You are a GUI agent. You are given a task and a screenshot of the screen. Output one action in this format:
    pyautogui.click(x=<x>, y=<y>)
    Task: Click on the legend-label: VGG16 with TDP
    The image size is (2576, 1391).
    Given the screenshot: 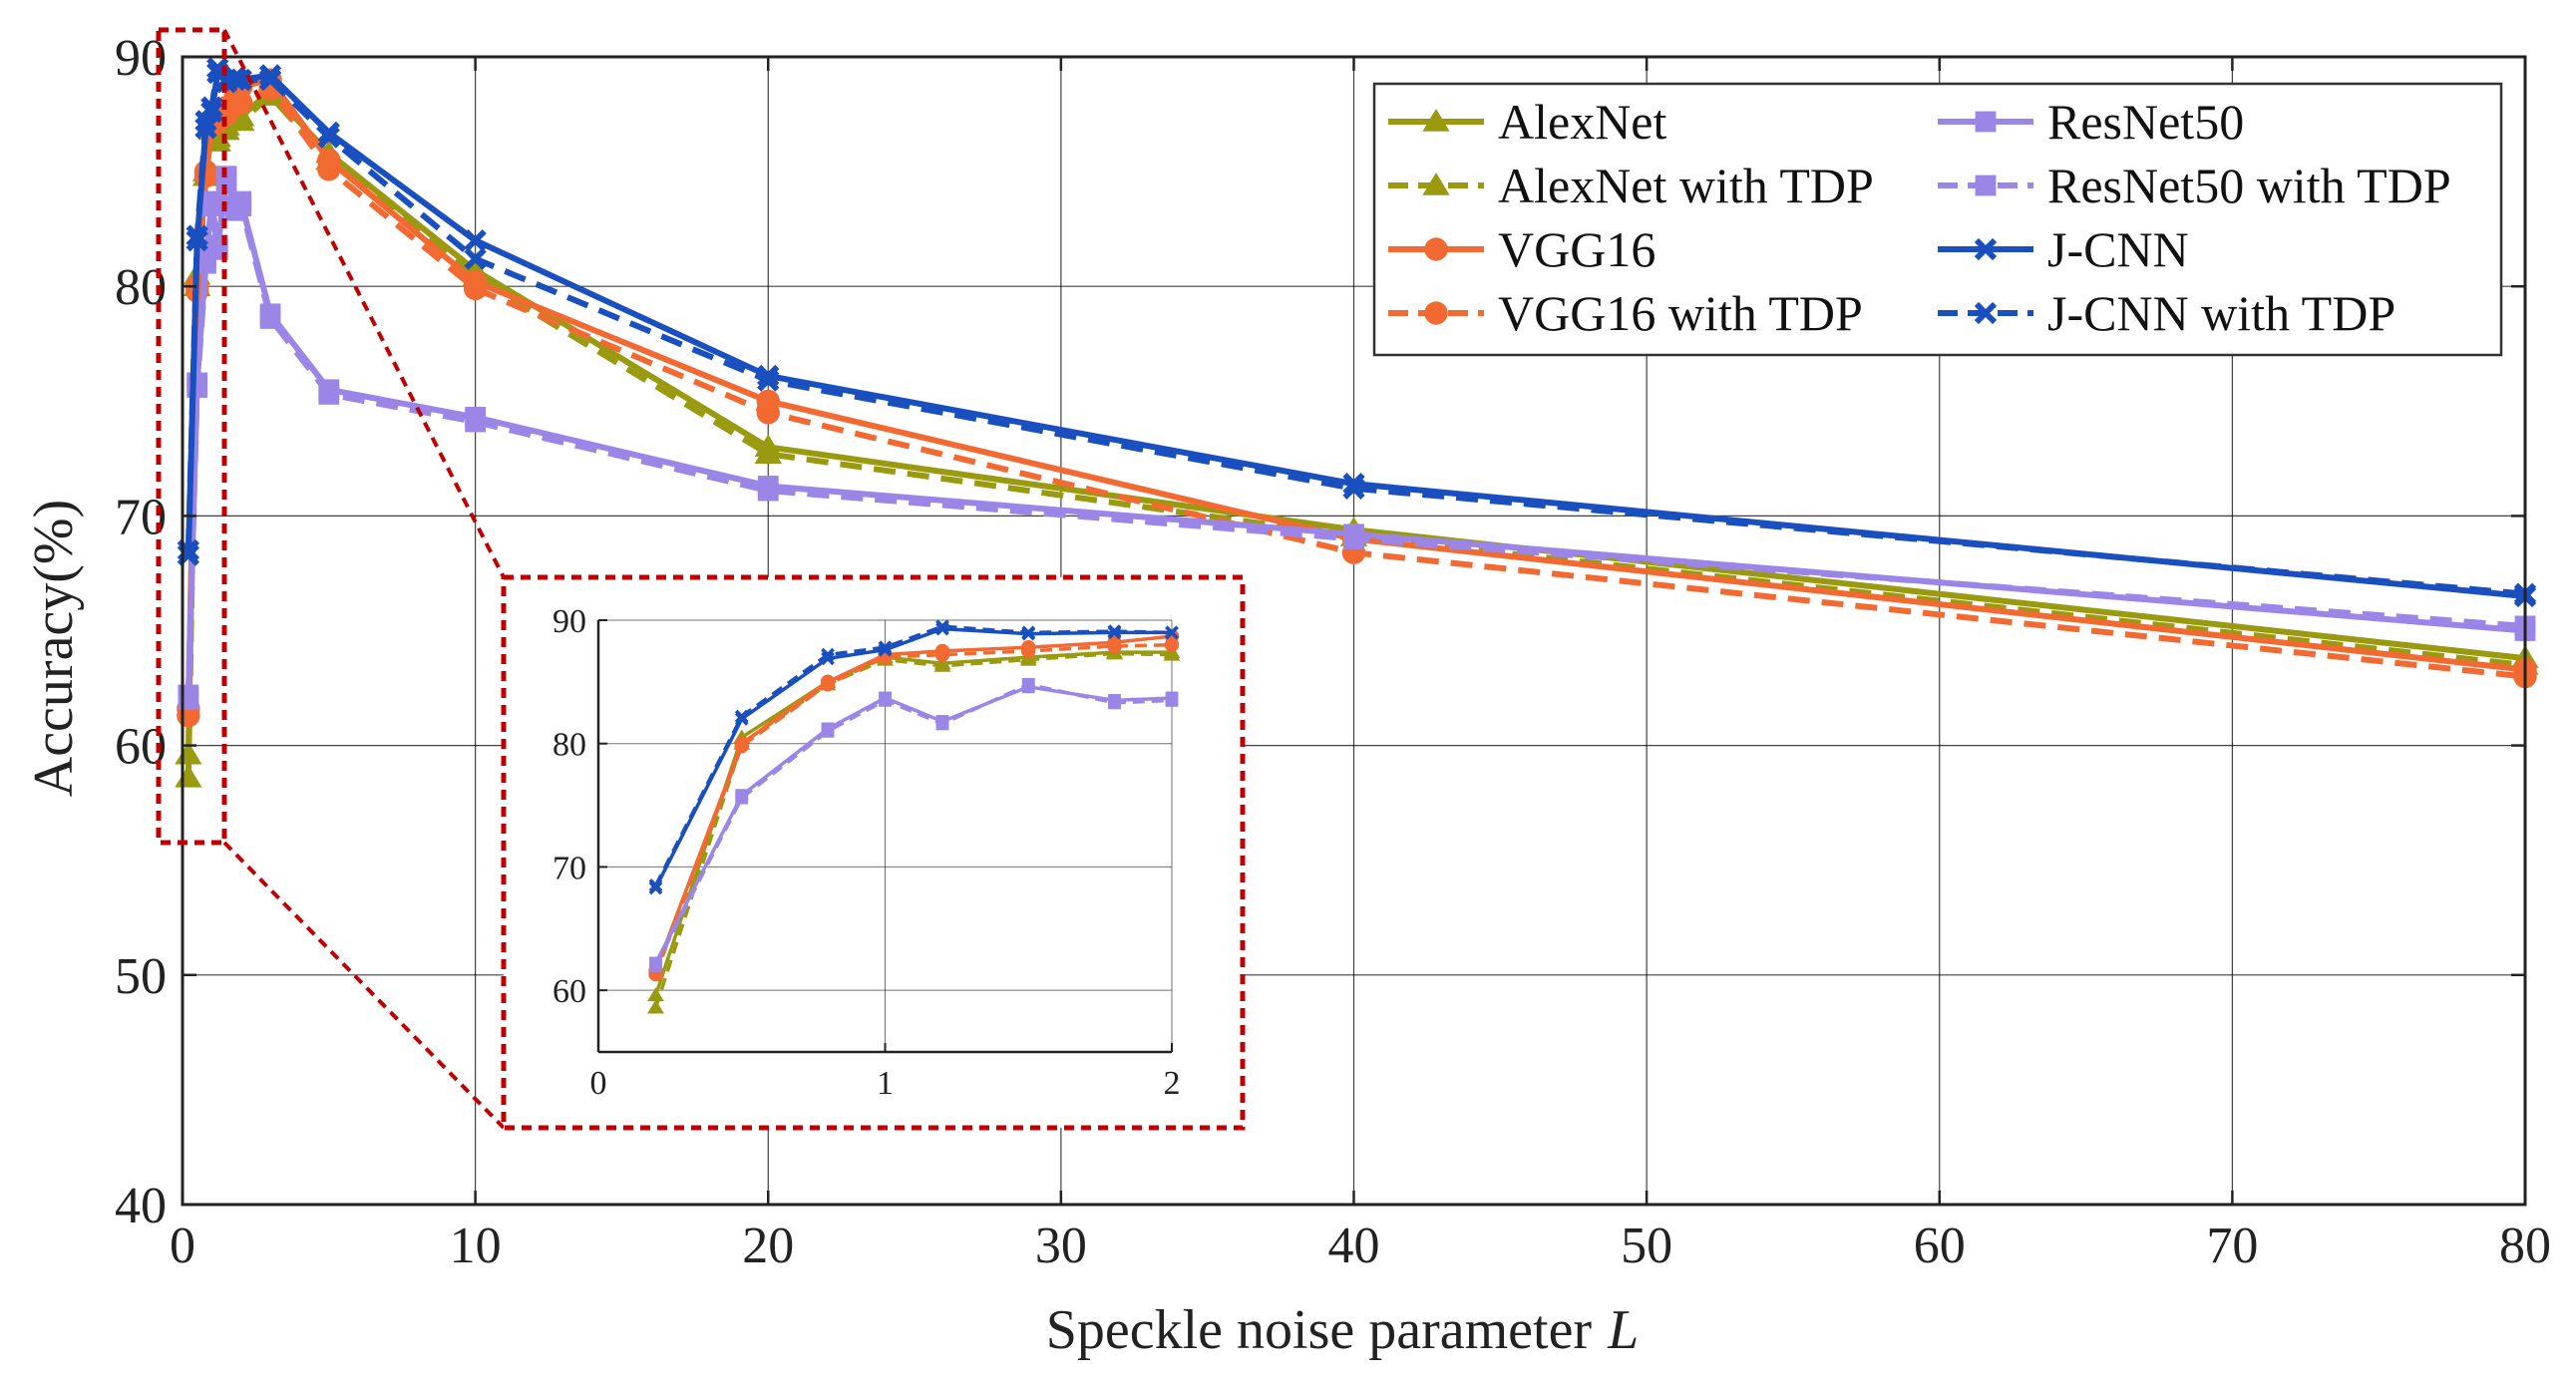 What is the action you would take?
    pyautogui.click(x=1681, y=313)
    